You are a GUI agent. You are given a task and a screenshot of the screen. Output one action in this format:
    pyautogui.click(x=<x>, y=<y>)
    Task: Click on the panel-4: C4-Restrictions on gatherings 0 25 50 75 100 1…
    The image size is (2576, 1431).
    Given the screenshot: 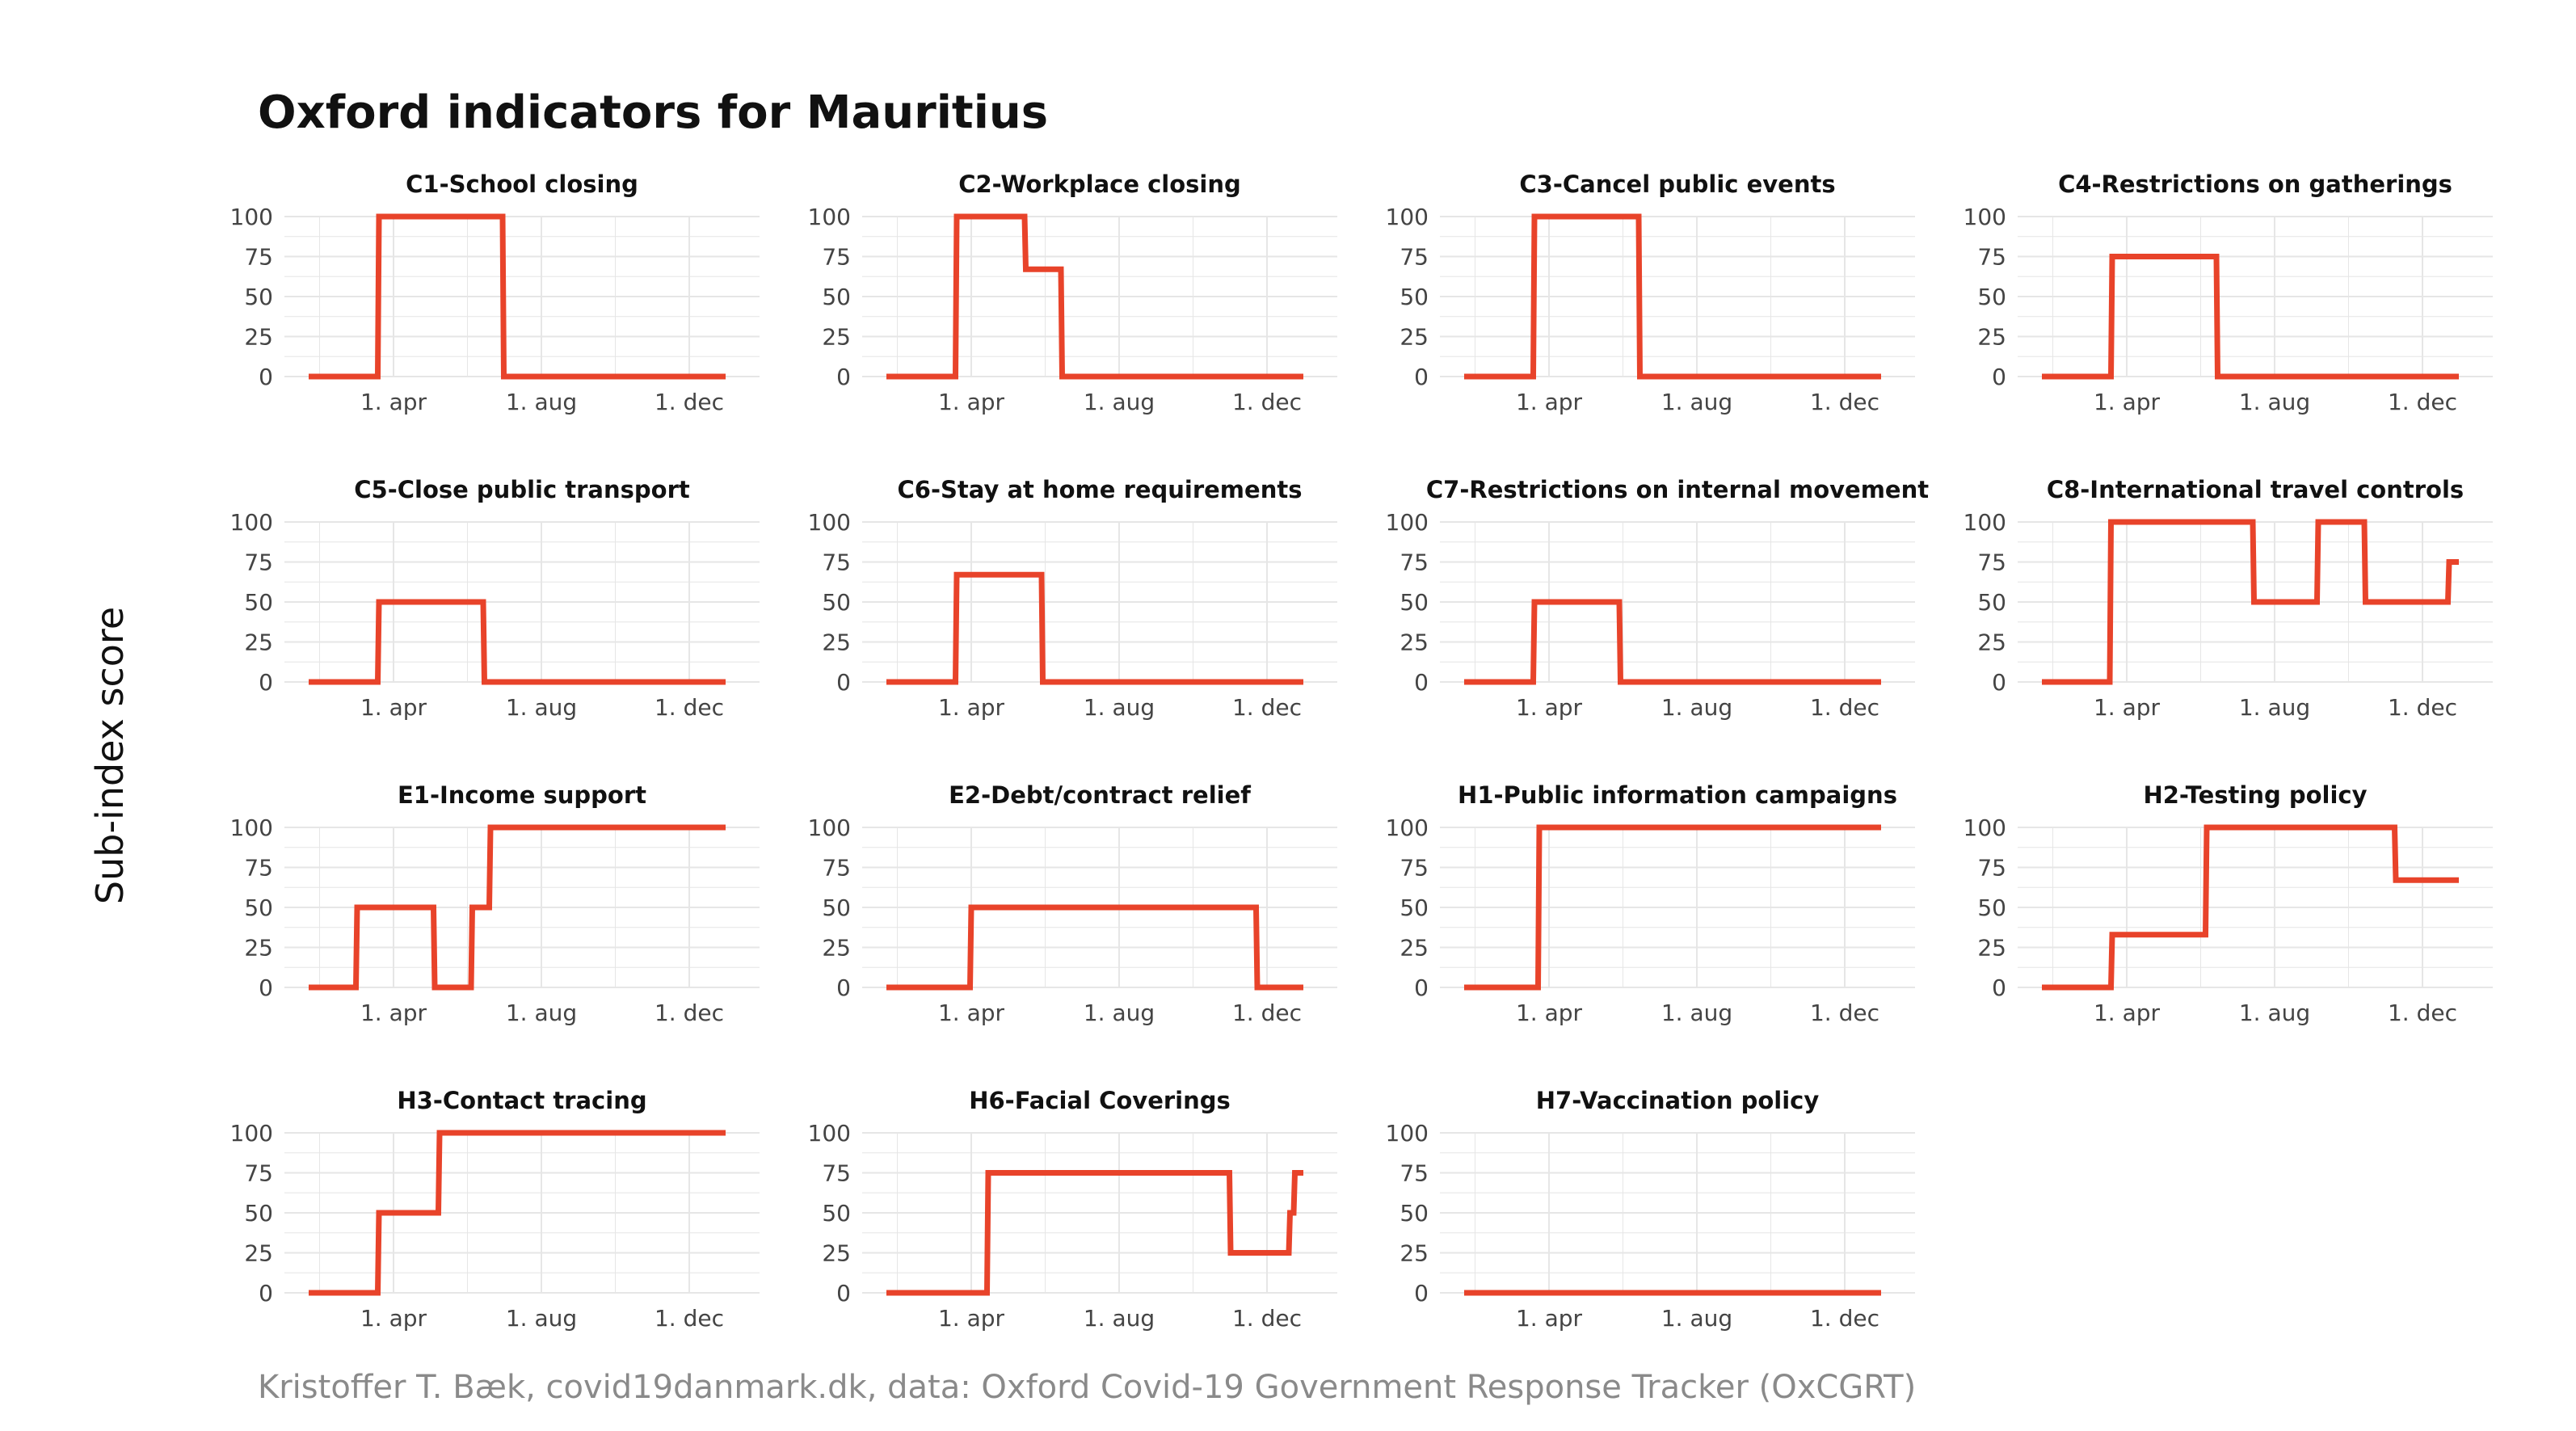 What is the action you would take?
    pyautogui.click(x=2228, y=292)
    